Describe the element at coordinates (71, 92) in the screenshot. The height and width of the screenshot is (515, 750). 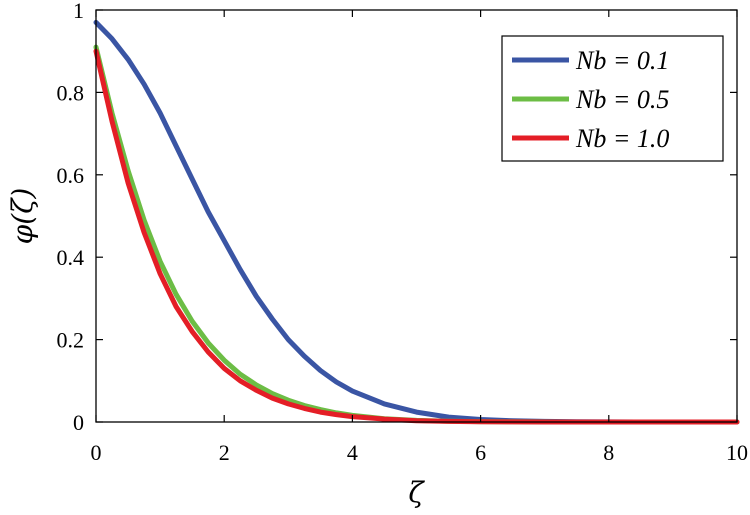
I see `y-tick-label: 0.8` at that location.